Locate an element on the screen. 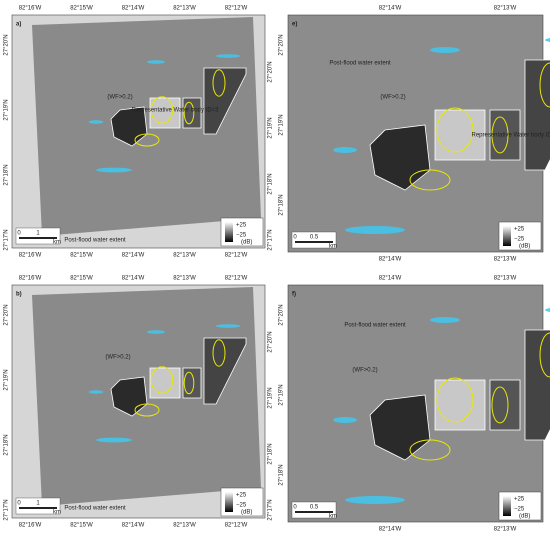 This screenshot has width=550, height=539. annotation: Representative Water body ID=3 is located at coordinates (176, 111).